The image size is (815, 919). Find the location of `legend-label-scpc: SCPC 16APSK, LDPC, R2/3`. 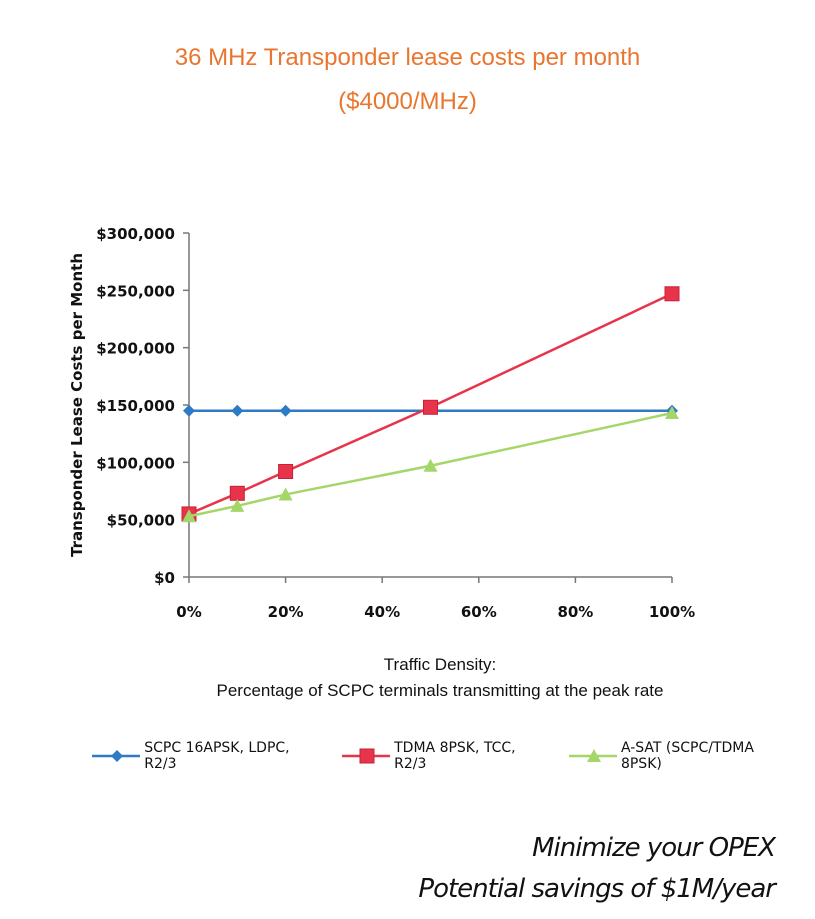

legend-label-scpc: SCPC 16APSK, LDPC, R2/3 is located at coordinates (217, 756).